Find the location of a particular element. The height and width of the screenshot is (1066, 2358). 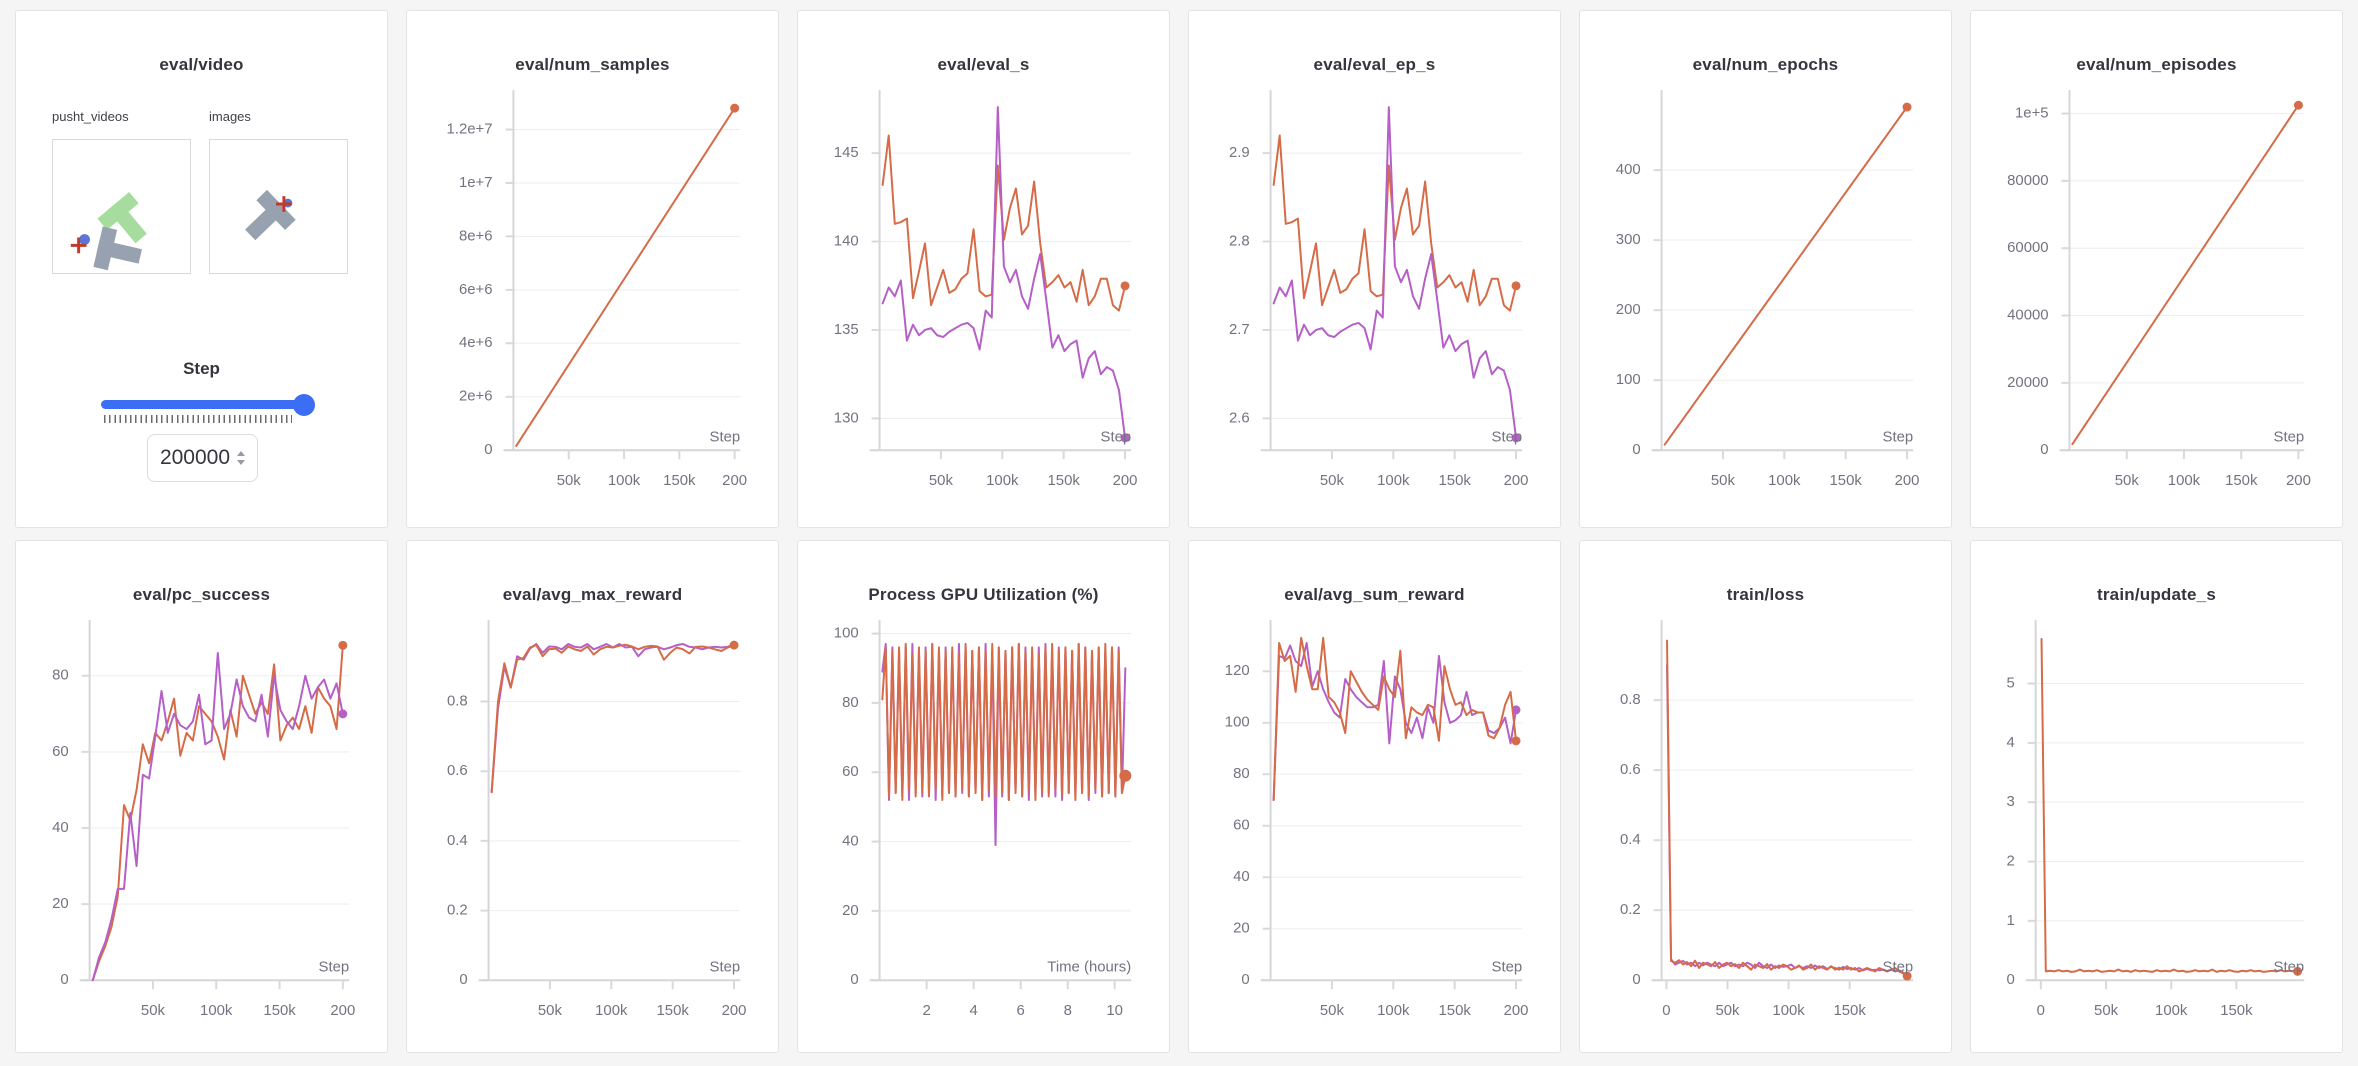

step-slider-ruler is located at coordinates (198, 419).